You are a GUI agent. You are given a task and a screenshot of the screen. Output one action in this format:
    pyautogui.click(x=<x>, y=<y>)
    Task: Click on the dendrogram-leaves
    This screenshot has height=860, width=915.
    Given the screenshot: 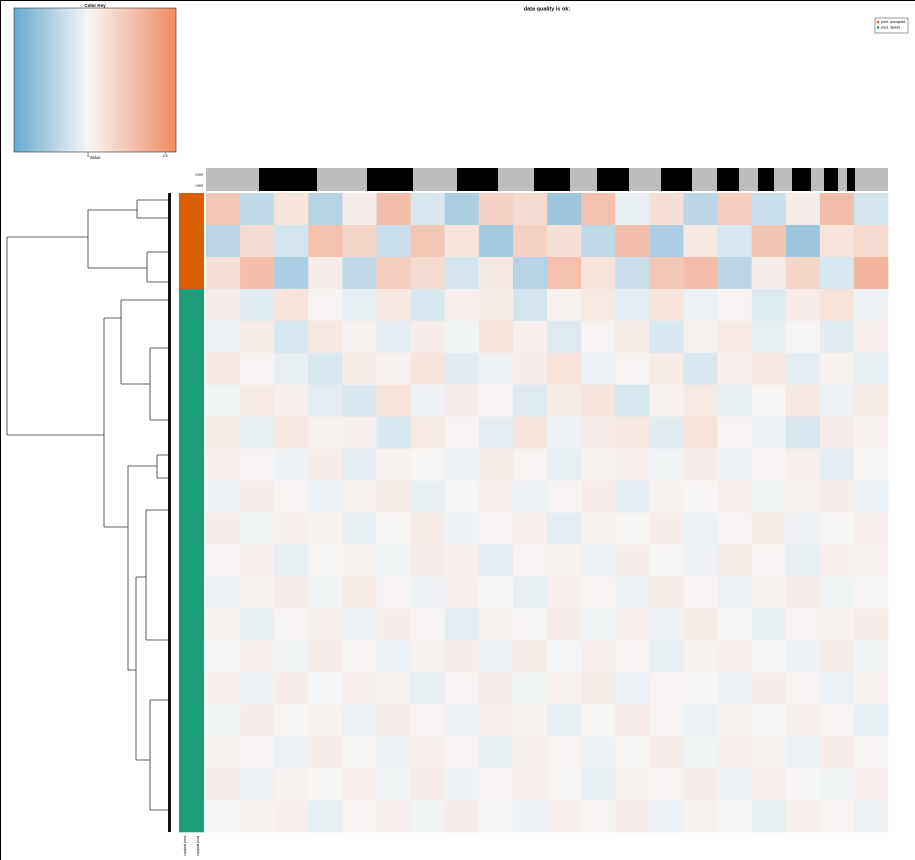 What is the action you would take?
    pyautogui.click(x=169, y=512)
    